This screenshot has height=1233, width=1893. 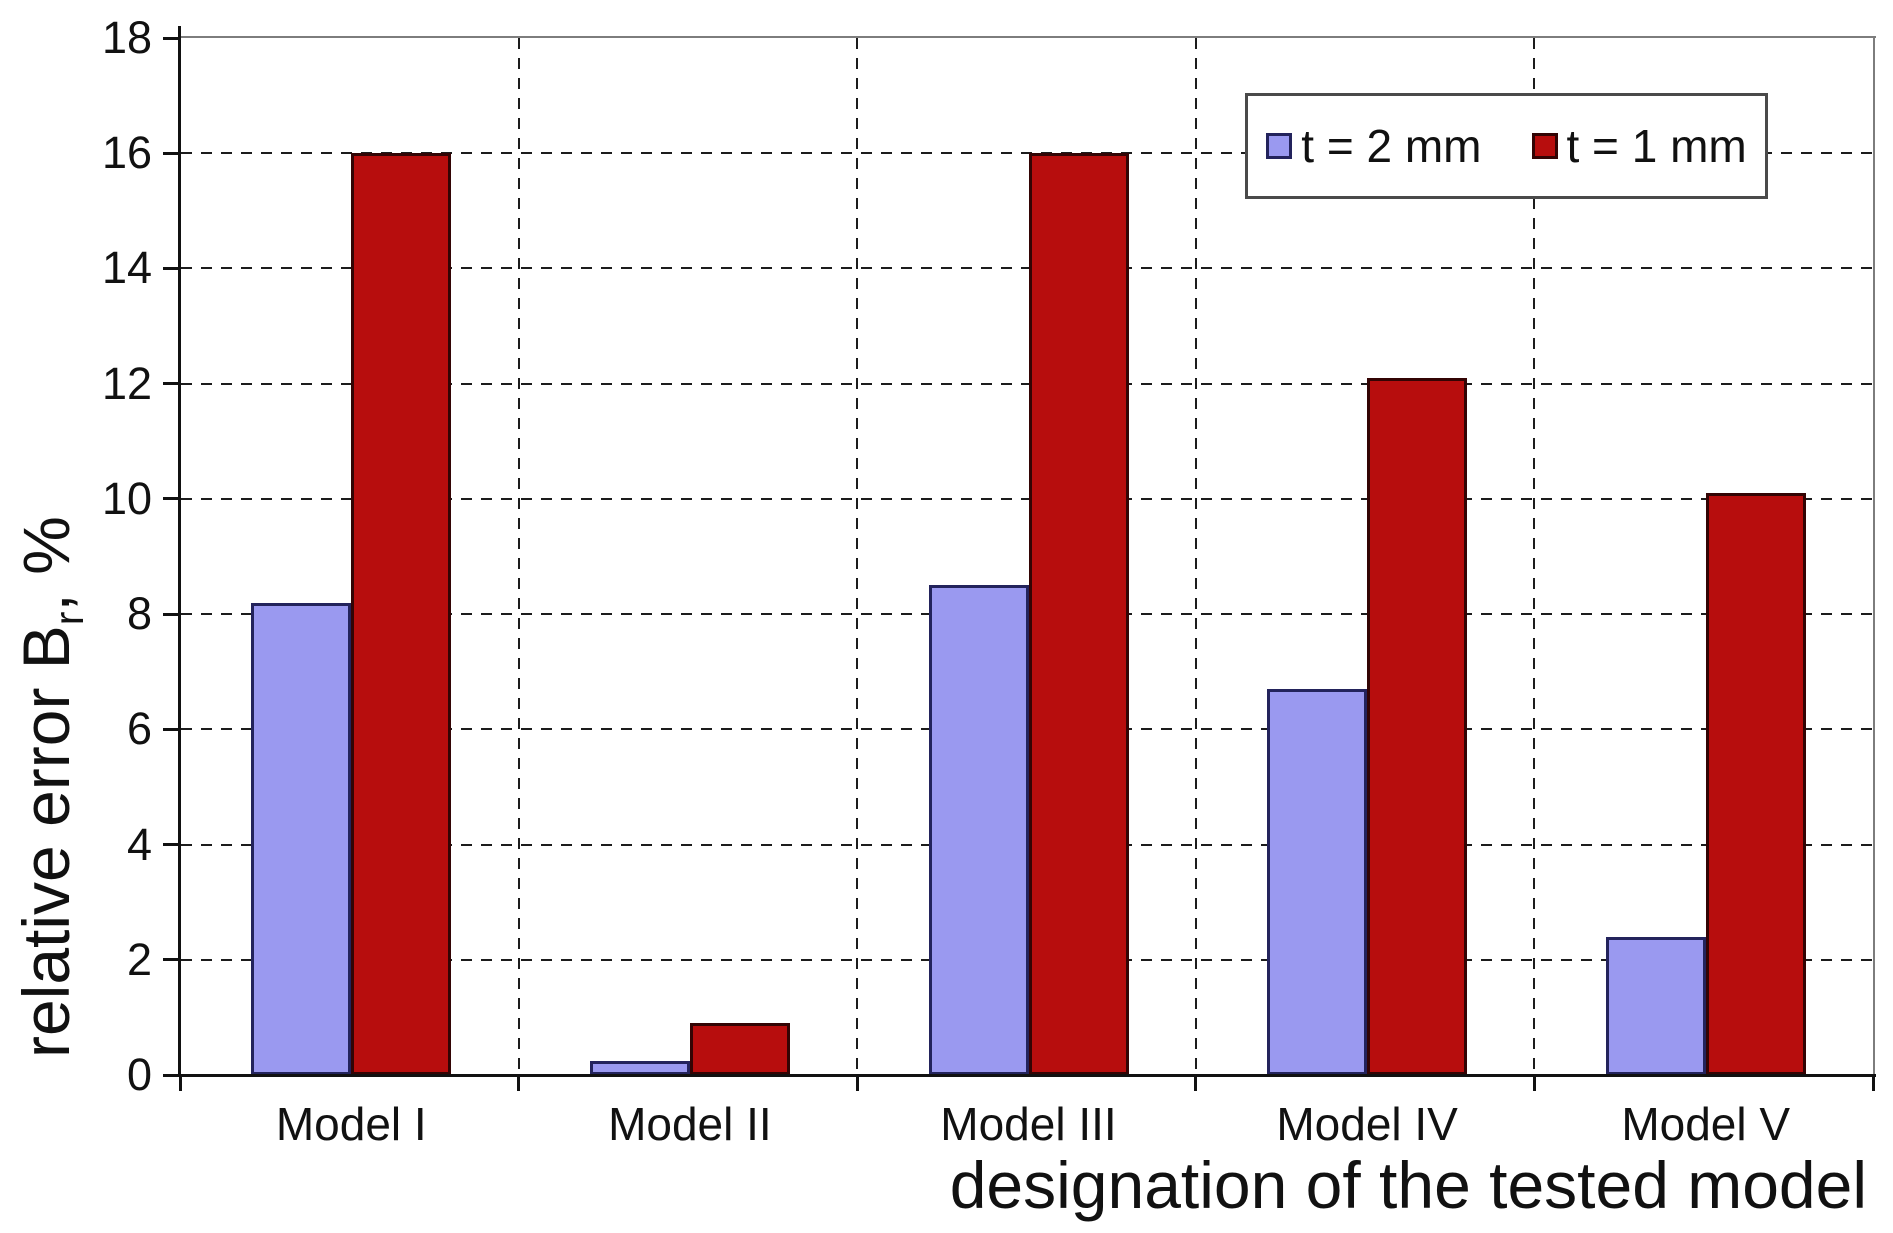 I want to click on bar-s1-c4, so click(x=1755, y=784).